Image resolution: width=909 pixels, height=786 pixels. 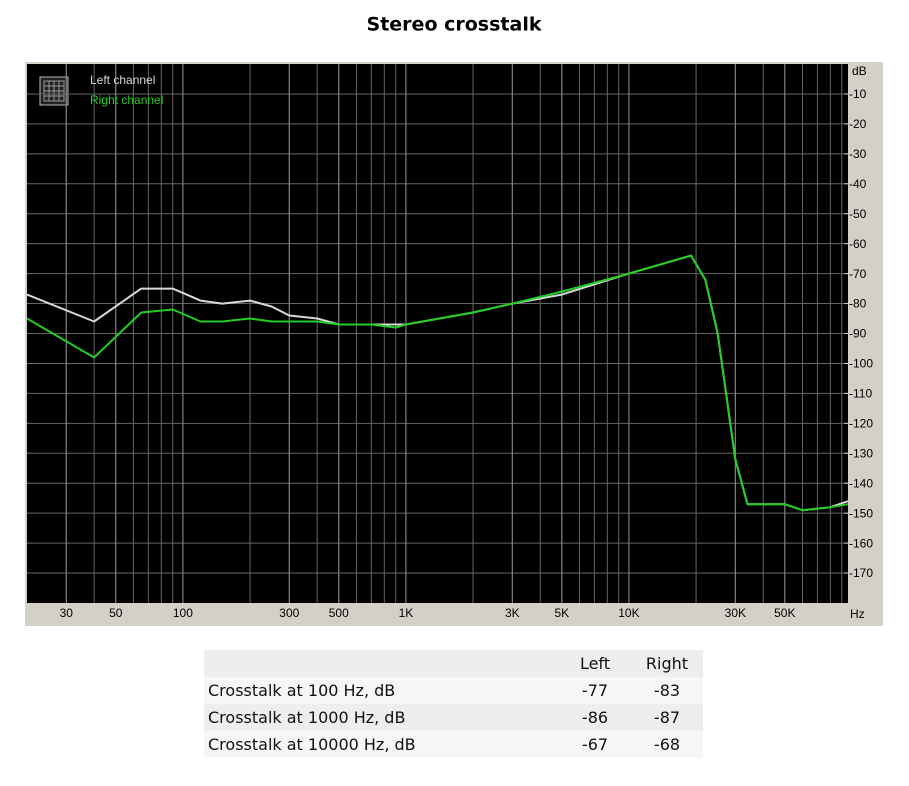 I want to click on y-tick-label: -50, so click(x=858, y=214).